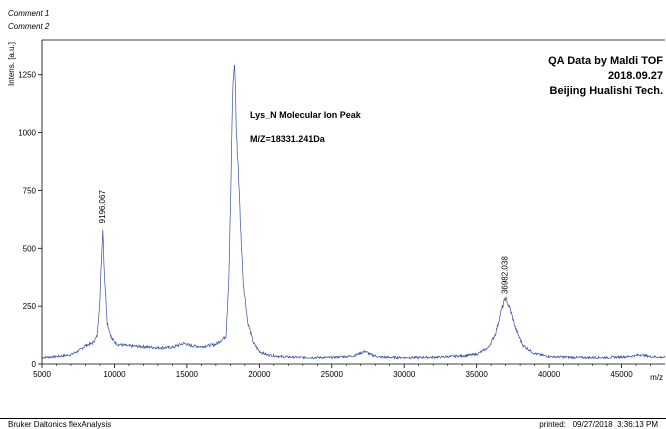 This screenshot has width=666, height=429. What do you see at coordinates (114, 374) in the screenshot?
I see `x-tick-label: 10000` at bounding box center [114, 374].